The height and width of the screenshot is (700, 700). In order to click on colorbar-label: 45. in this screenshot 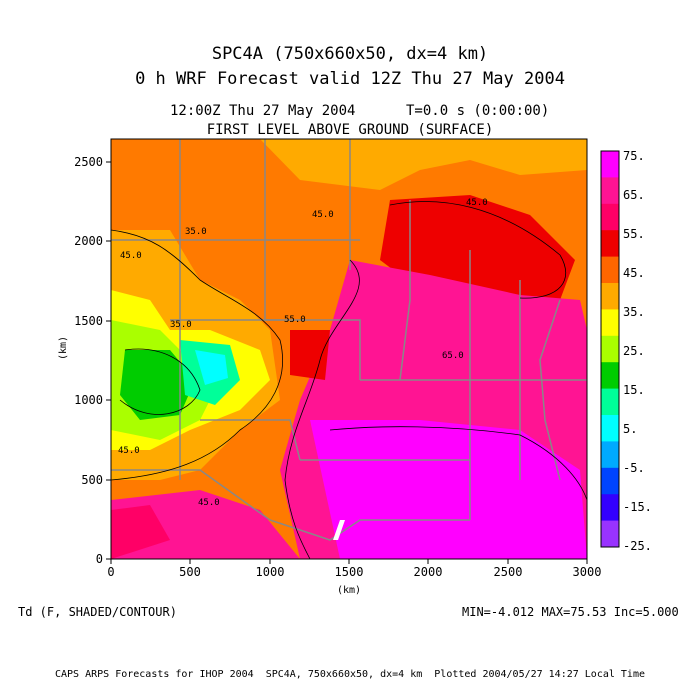, I will do `click(634, 273)`.